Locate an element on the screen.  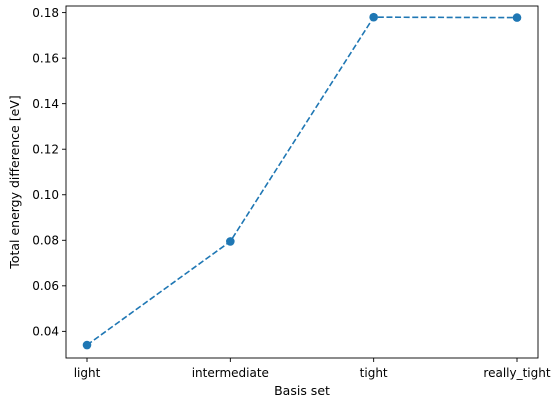
y-axis-ticks: 0.04 0.06 0.08 0.10 0.12 0.14 0.16 0.18 is located at coordinates (49, 172).